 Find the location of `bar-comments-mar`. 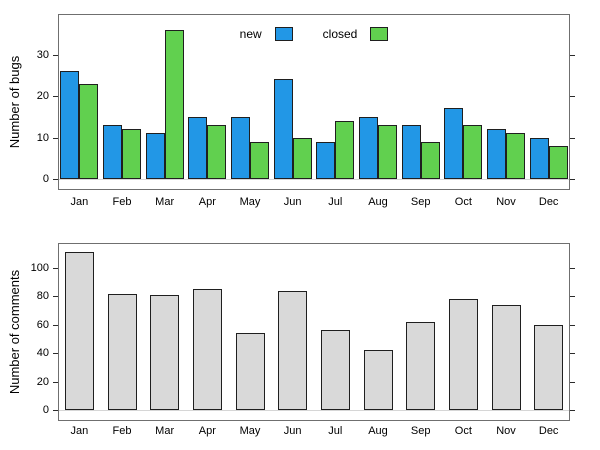

bar-comments-mar is located at coordinates (165, 352).